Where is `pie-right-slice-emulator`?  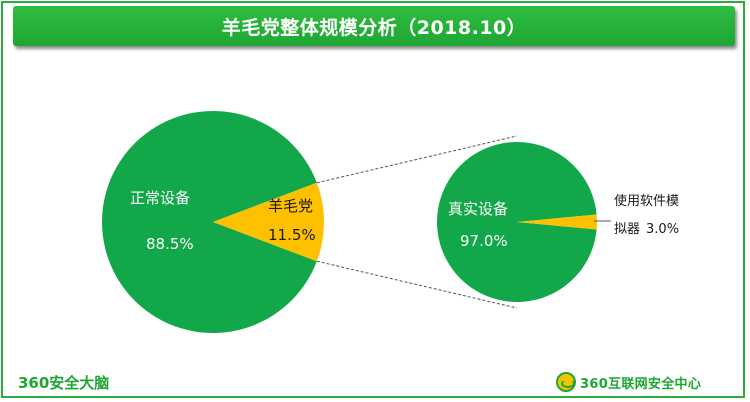
pie-right-slice-emulator is located at coordinates (557, 222).